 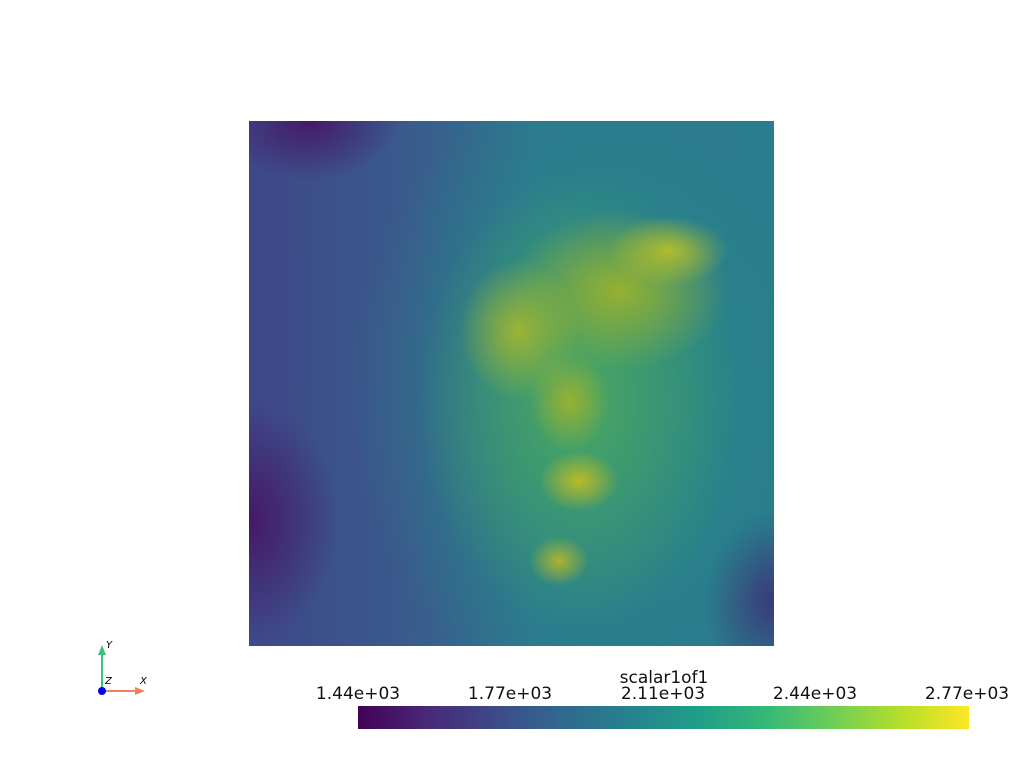 What do you see at coordinates (358, 694) in the screenshot?
I see `colorbar-tick: 1.44e+03` at bounding box center [358, 694].